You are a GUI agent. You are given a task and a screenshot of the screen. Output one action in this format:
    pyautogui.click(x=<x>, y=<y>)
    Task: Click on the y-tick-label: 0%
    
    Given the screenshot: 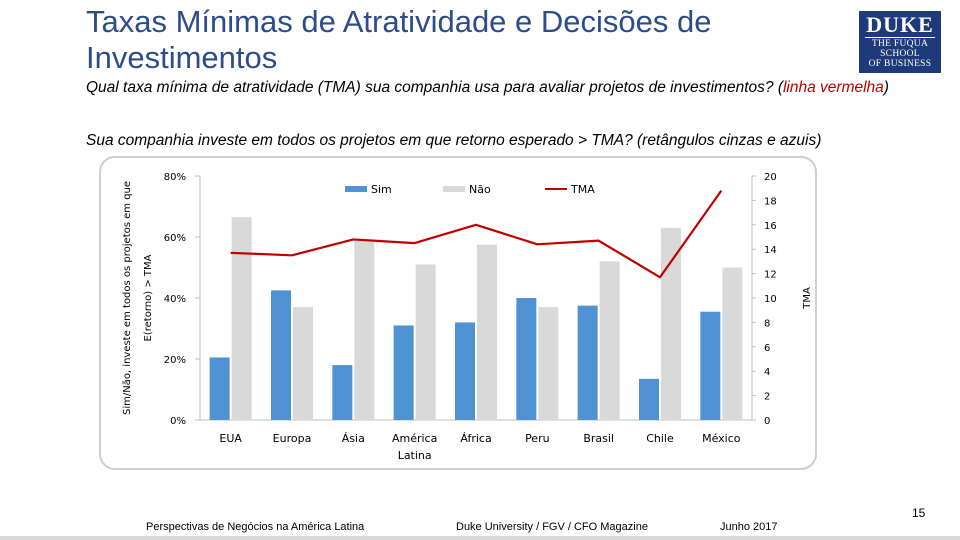 What is the action you would take?
    pyautogui.click(x=178, y=421)
    